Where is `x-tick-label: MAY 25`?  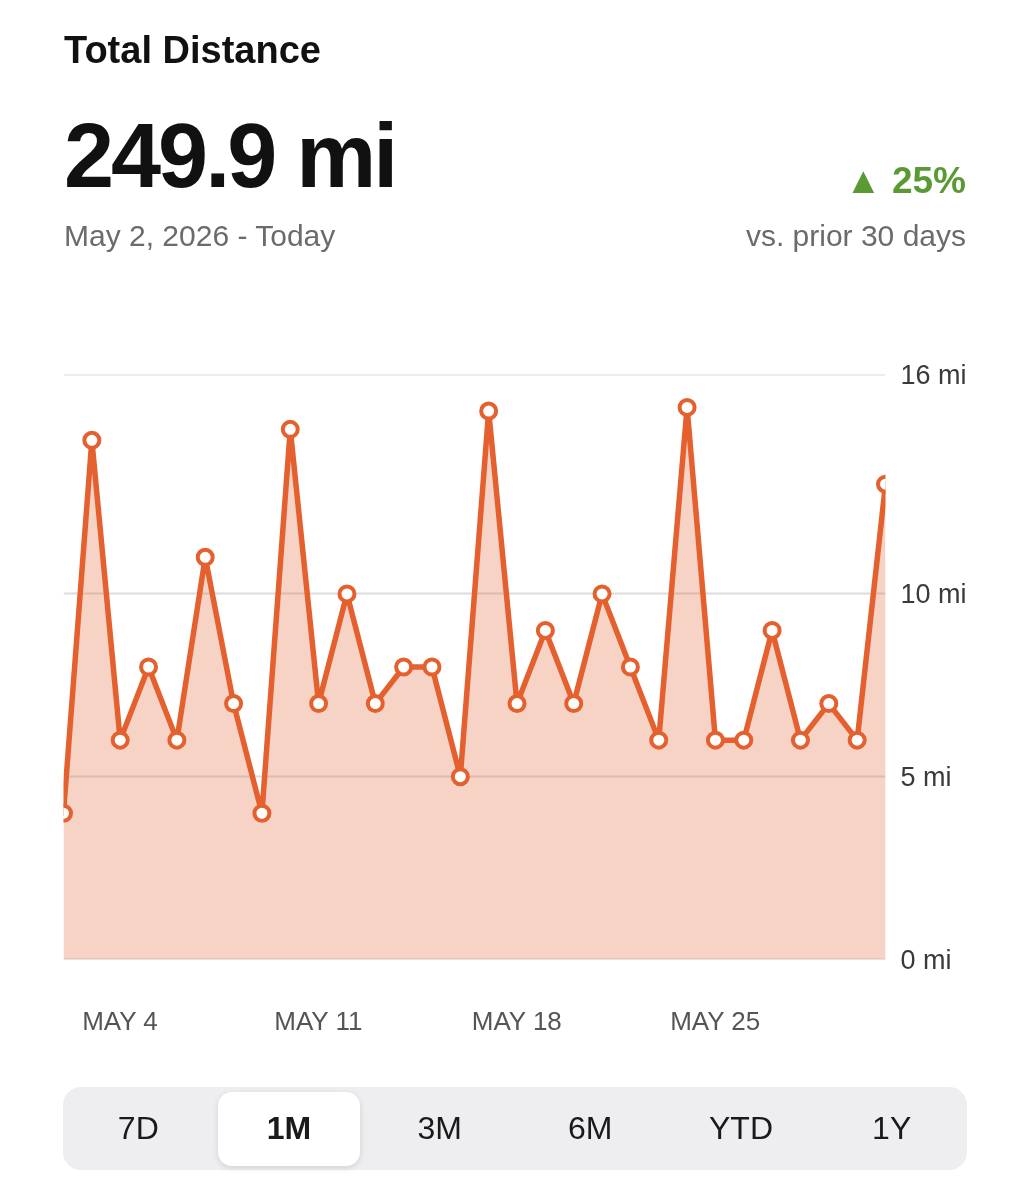
x-tick-label: MAY 25 is located at coordinates (715, 1020).